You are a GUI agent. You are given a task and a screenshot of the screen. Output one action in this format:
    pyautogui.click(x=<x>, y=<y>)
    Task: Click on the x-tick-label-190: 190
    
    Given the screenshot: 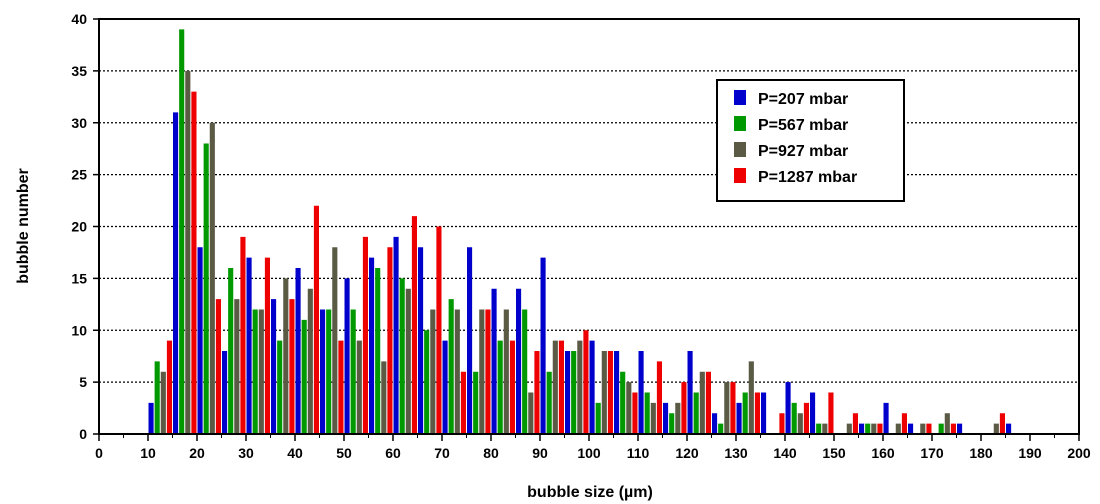 What is the action you would take?
    pyautogui.click(x=1030, y=453)
    